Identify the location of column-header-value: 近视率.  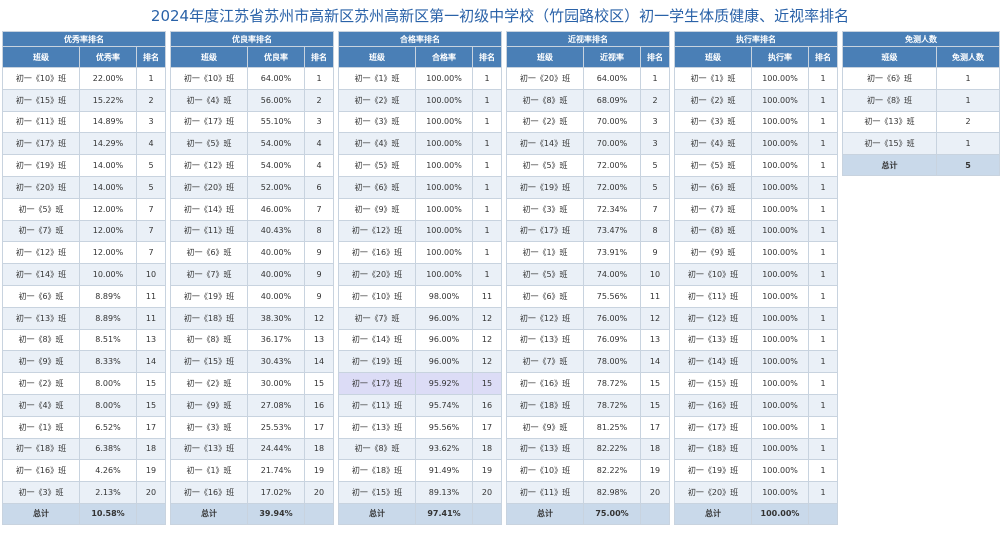
(612, 57).